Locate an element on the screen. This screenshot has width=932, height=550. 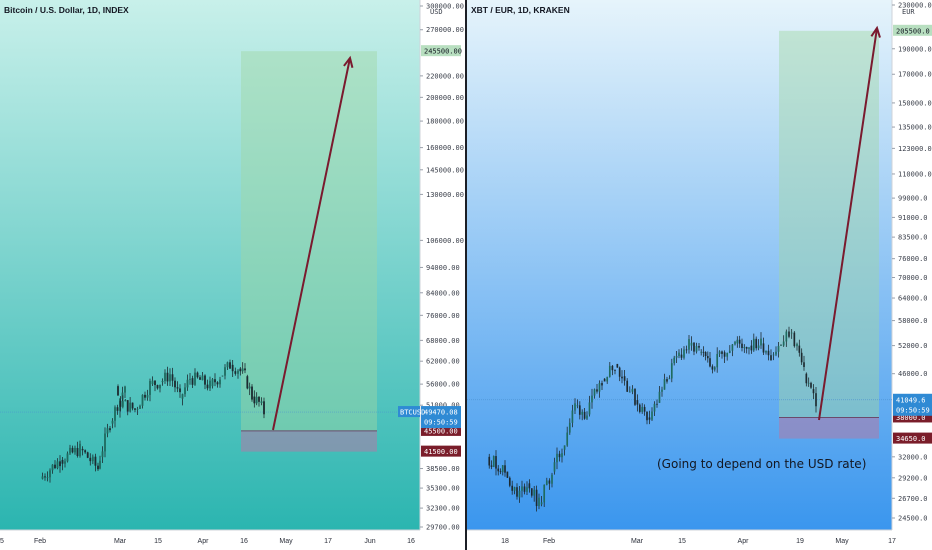
x-tick-label: 17 is located at coordinates (892, 541).